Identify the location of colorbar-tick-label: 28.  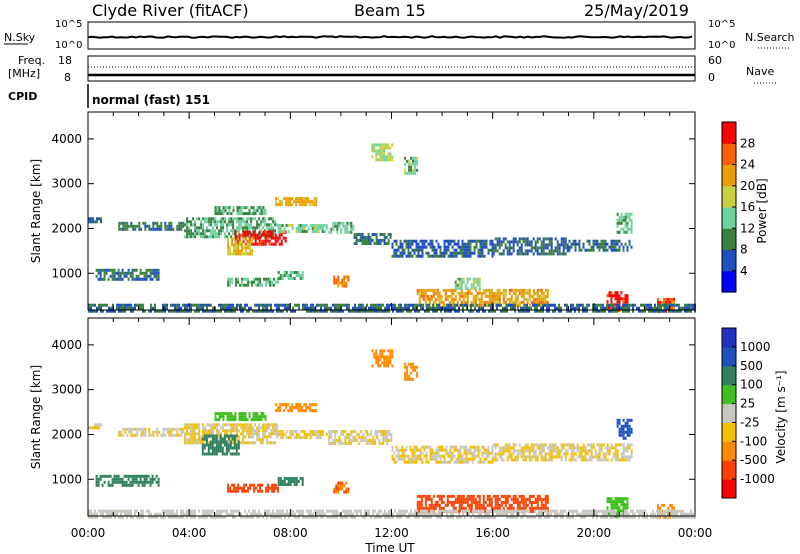
(747, 143).